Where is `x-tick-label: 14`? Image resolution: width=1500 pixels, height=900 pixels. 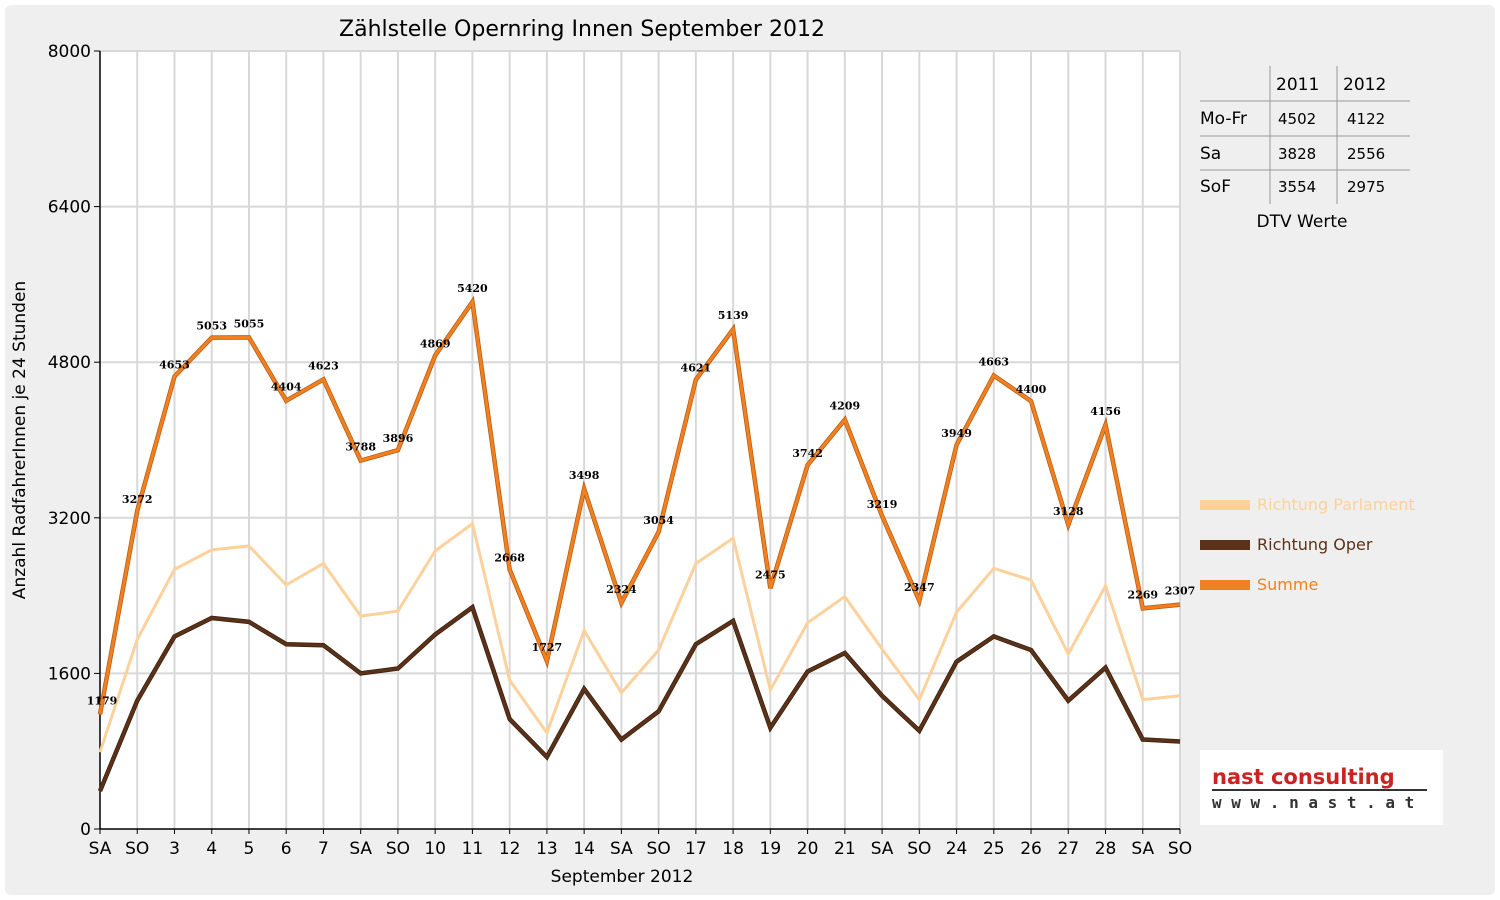 x-tick-label: 14 is located at coordinates (584, 849).